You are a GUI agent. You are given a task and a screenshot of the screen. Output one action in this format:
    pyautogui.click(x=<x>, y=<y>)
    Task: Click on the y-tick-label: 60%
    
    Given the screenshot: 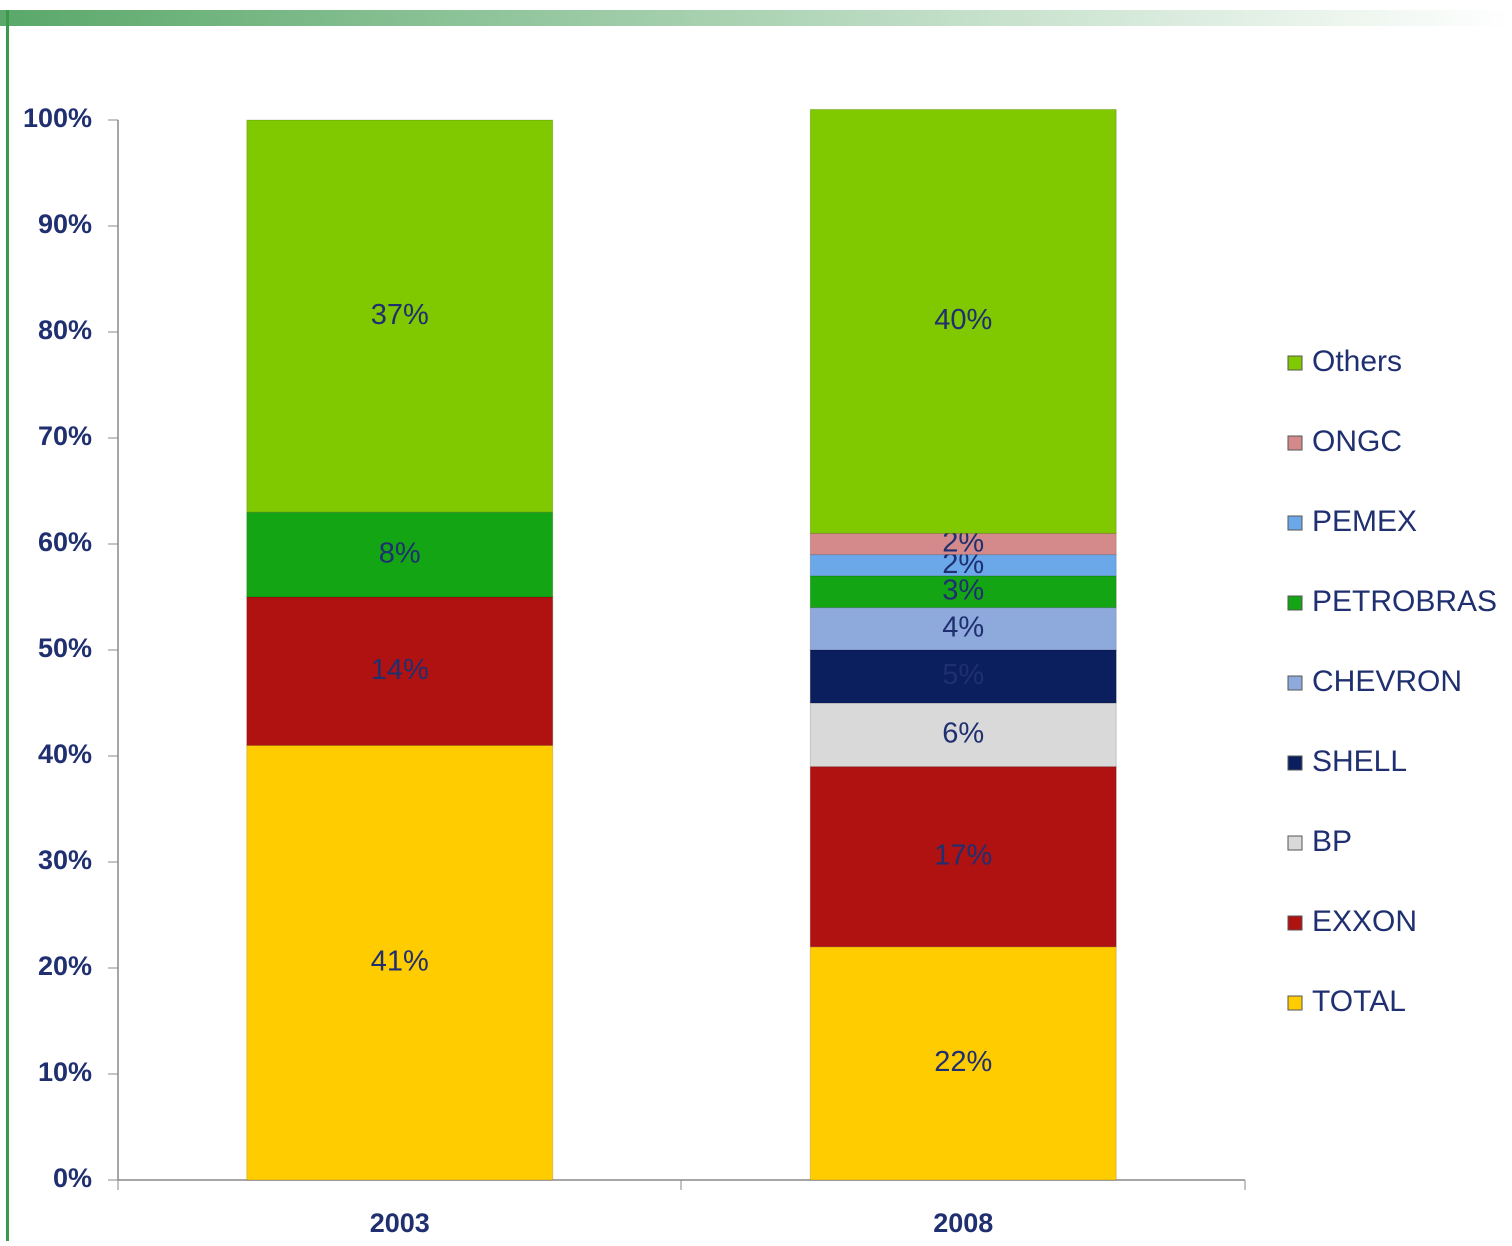 What is the action you would take?
    pyautogui.click(x=65, y=542)
    